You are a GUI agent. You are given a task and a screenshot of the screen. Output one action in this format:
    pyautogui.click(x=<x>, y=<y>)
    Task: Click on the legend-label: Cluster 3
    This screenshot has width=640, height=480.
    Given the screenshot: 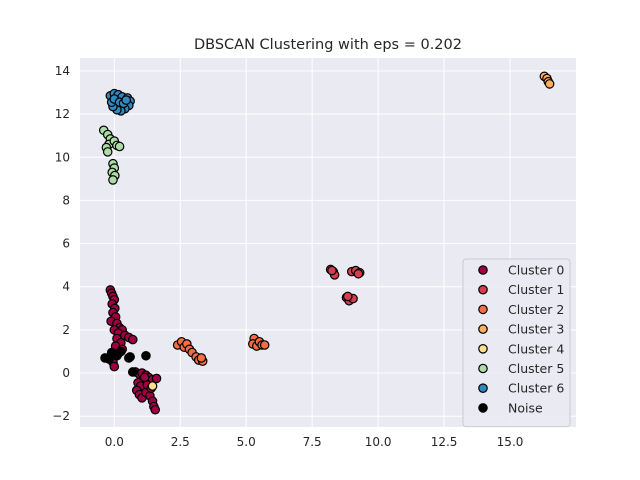 What is the action you would take?
    pyautogui.click(x=536, y=329)
    